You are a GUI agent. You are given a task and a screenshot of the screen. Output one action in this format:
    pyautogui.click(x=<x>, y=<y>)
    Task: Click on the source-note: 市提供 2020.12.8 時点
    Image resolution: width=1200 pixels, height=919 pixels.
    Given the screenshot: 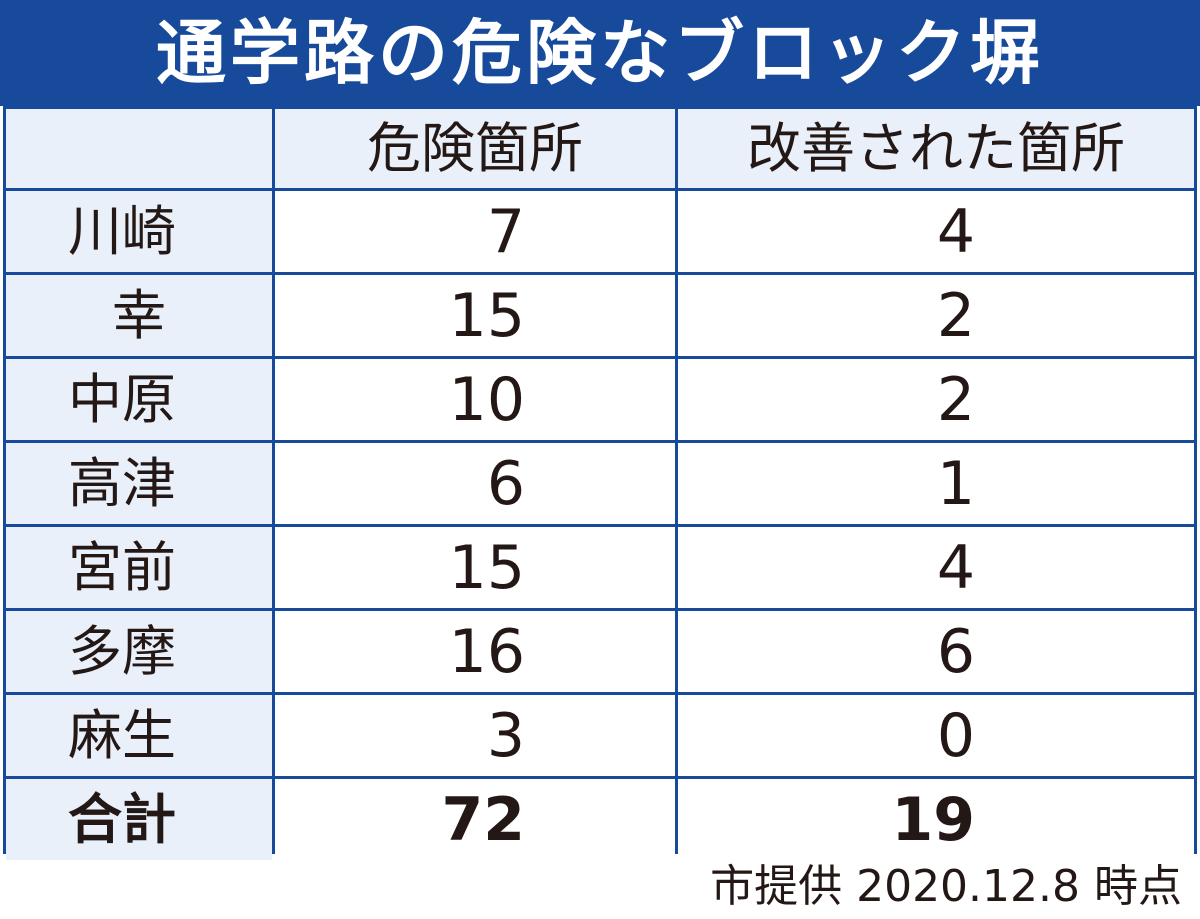 What is the action you would take?
    pyautogui.click(x=946, y=886)
    